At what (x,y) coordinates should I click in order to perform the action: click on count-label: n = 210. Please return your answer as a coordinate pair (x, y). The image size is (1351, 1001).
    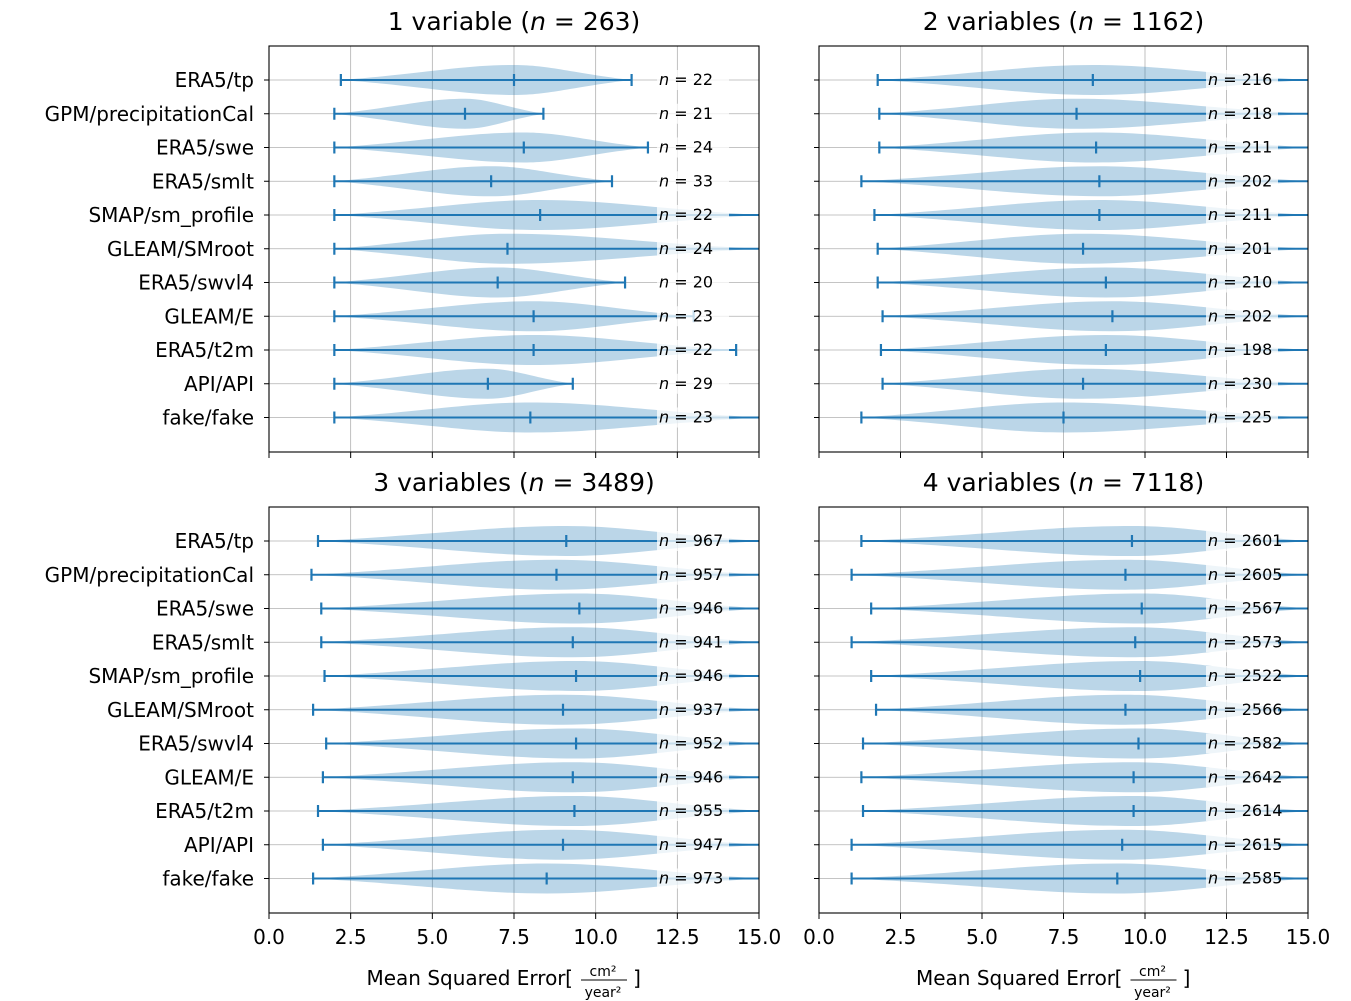
    Looking at the image, I should click on (1240, 282).